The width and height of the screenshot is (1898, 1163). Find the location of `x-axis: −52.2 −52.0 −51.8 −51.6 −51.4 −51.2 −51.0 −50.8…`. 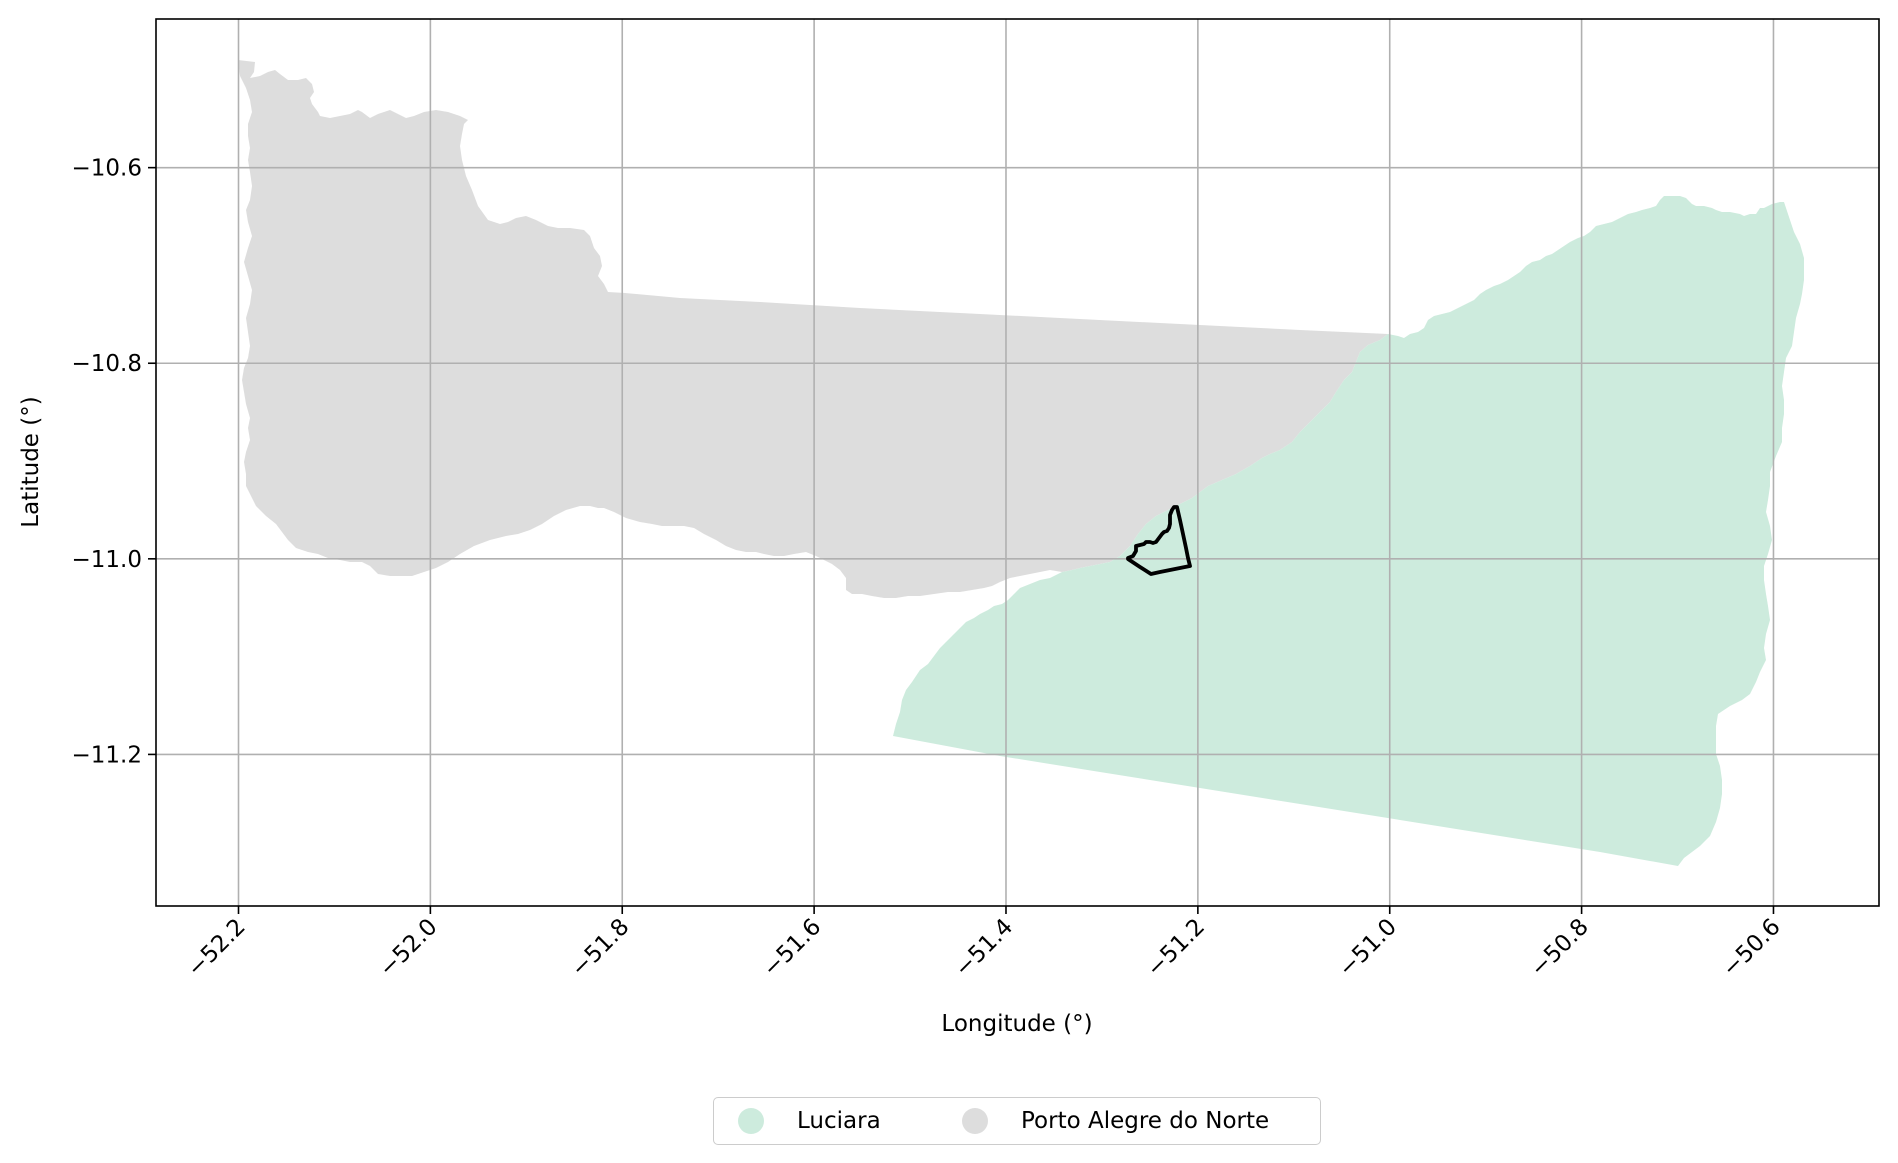

x-axis: −52.2 −52.0 −51.8 −51.6 −51.4 −51.2 −51.0 −50.8… is located at coordinates (984, 944).